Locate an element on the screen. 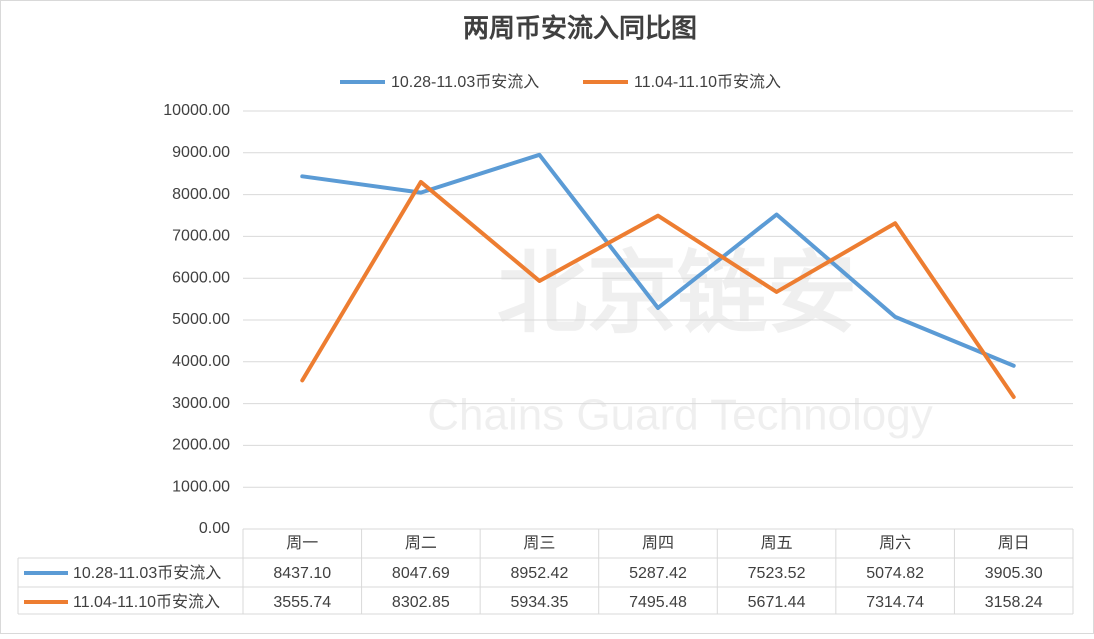 The height and width of the screenshot is (639, 1094). legend-label: 10.28-11.03币安流入 is located at coordinates (465, 82).